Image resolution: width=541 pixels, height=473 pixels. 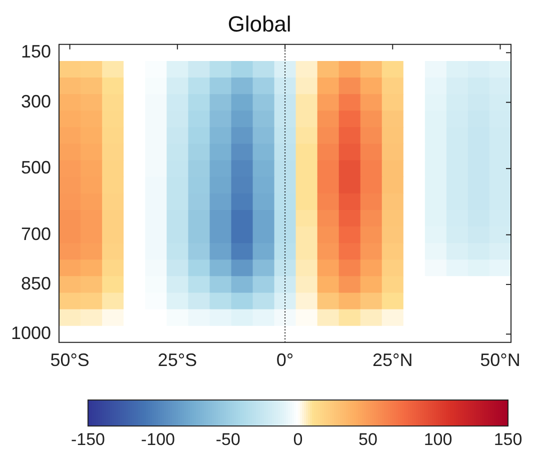 What do you see at coordinates (508, 440) in the screenshot?
I see `color-bar-label: 150` at bounding box center [508, 440].